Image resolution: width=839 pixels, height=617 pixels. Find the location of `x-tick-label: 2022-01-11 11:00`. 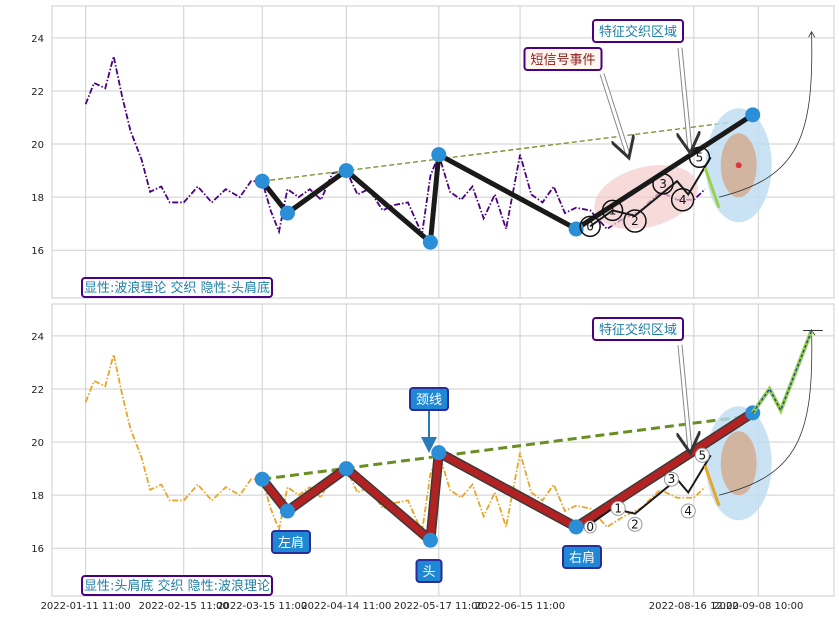

x-tick-label: 2022-01-11 11:00 is located at coordinates (86, 606).